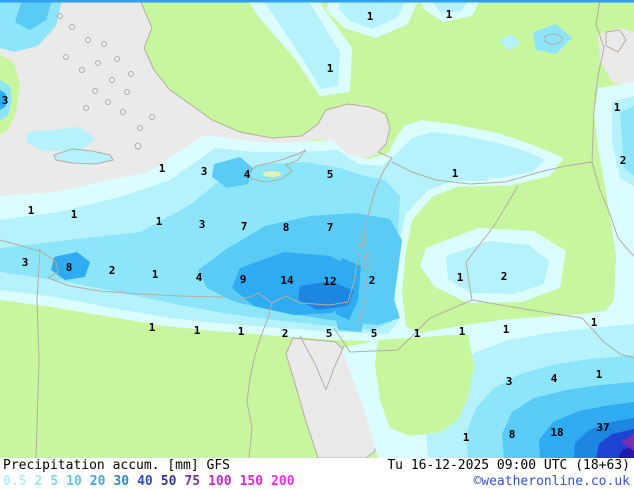 This screenshot has width=634, height=490. Describe the element at coordinates (97, 481) in the screenshot. I see `legend-value: 20` at that location.